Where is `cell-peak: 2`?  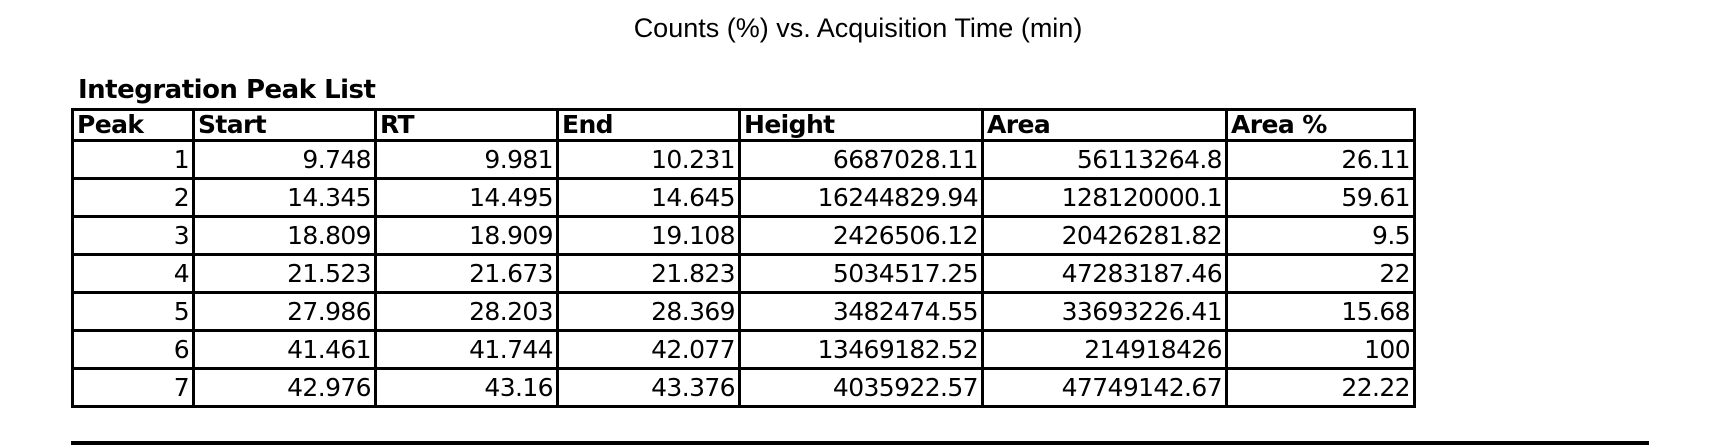 cell-peak: 2 is located at coordinates (133, 197).